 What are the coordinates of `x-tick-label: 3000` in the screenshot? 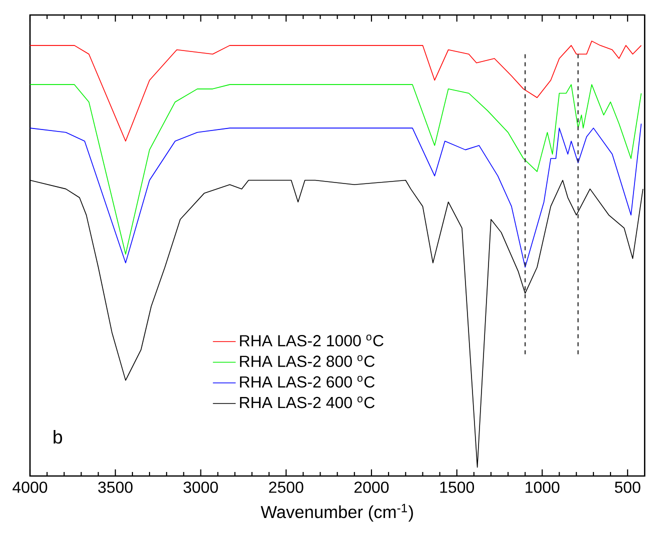 It's located at (201, 487).